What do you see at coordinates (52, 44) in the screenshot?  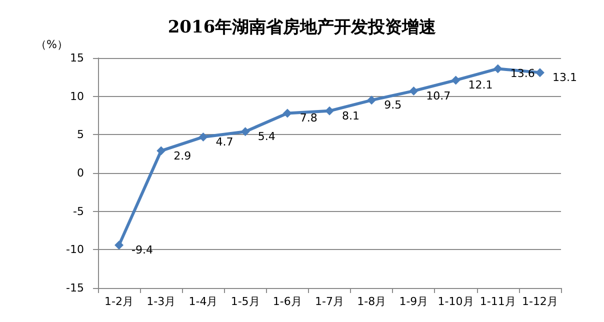 I see `y-axis-title: （%）` at bounding box center [52, 44].